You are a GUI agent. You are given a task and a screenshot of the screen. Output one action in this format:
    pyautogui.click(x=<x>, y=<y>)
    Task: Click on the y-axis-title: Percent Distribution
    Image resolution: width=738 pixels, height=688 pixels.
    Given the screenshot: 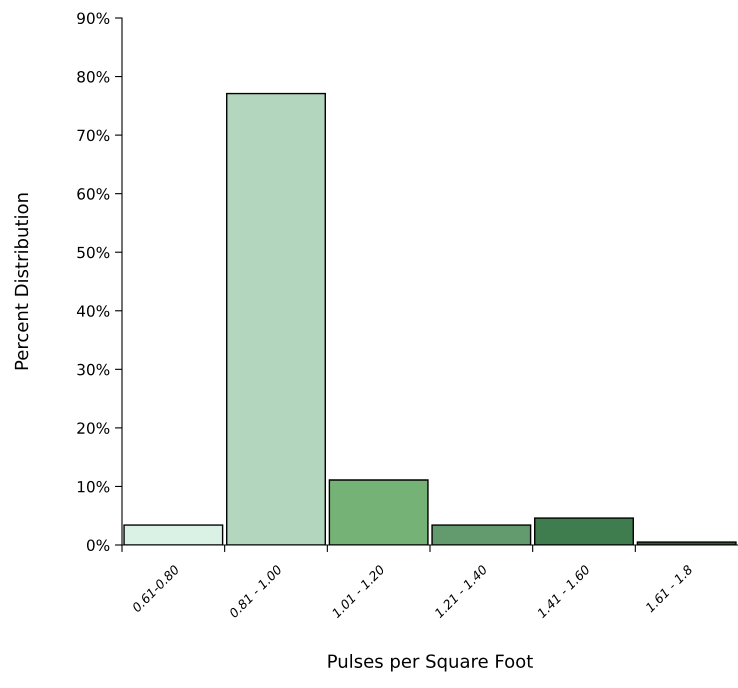 What is the action you would take?
    pyautogui.click(x=21, y=282)
    